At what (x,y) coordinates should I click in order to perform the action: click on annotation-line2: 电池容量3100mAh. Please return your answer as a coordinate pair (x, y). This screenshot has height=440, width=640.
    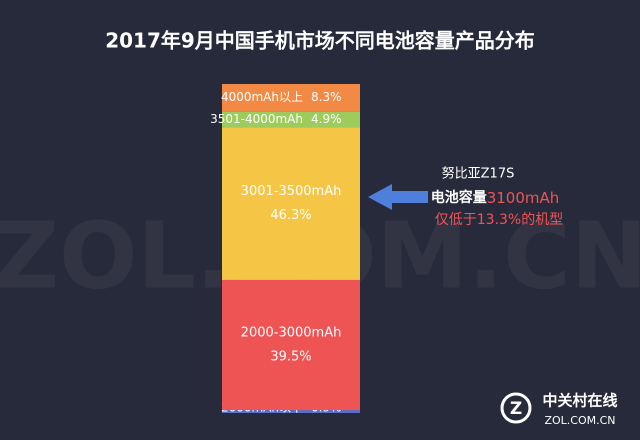
    Looking at the image, I should click on (495, 198).